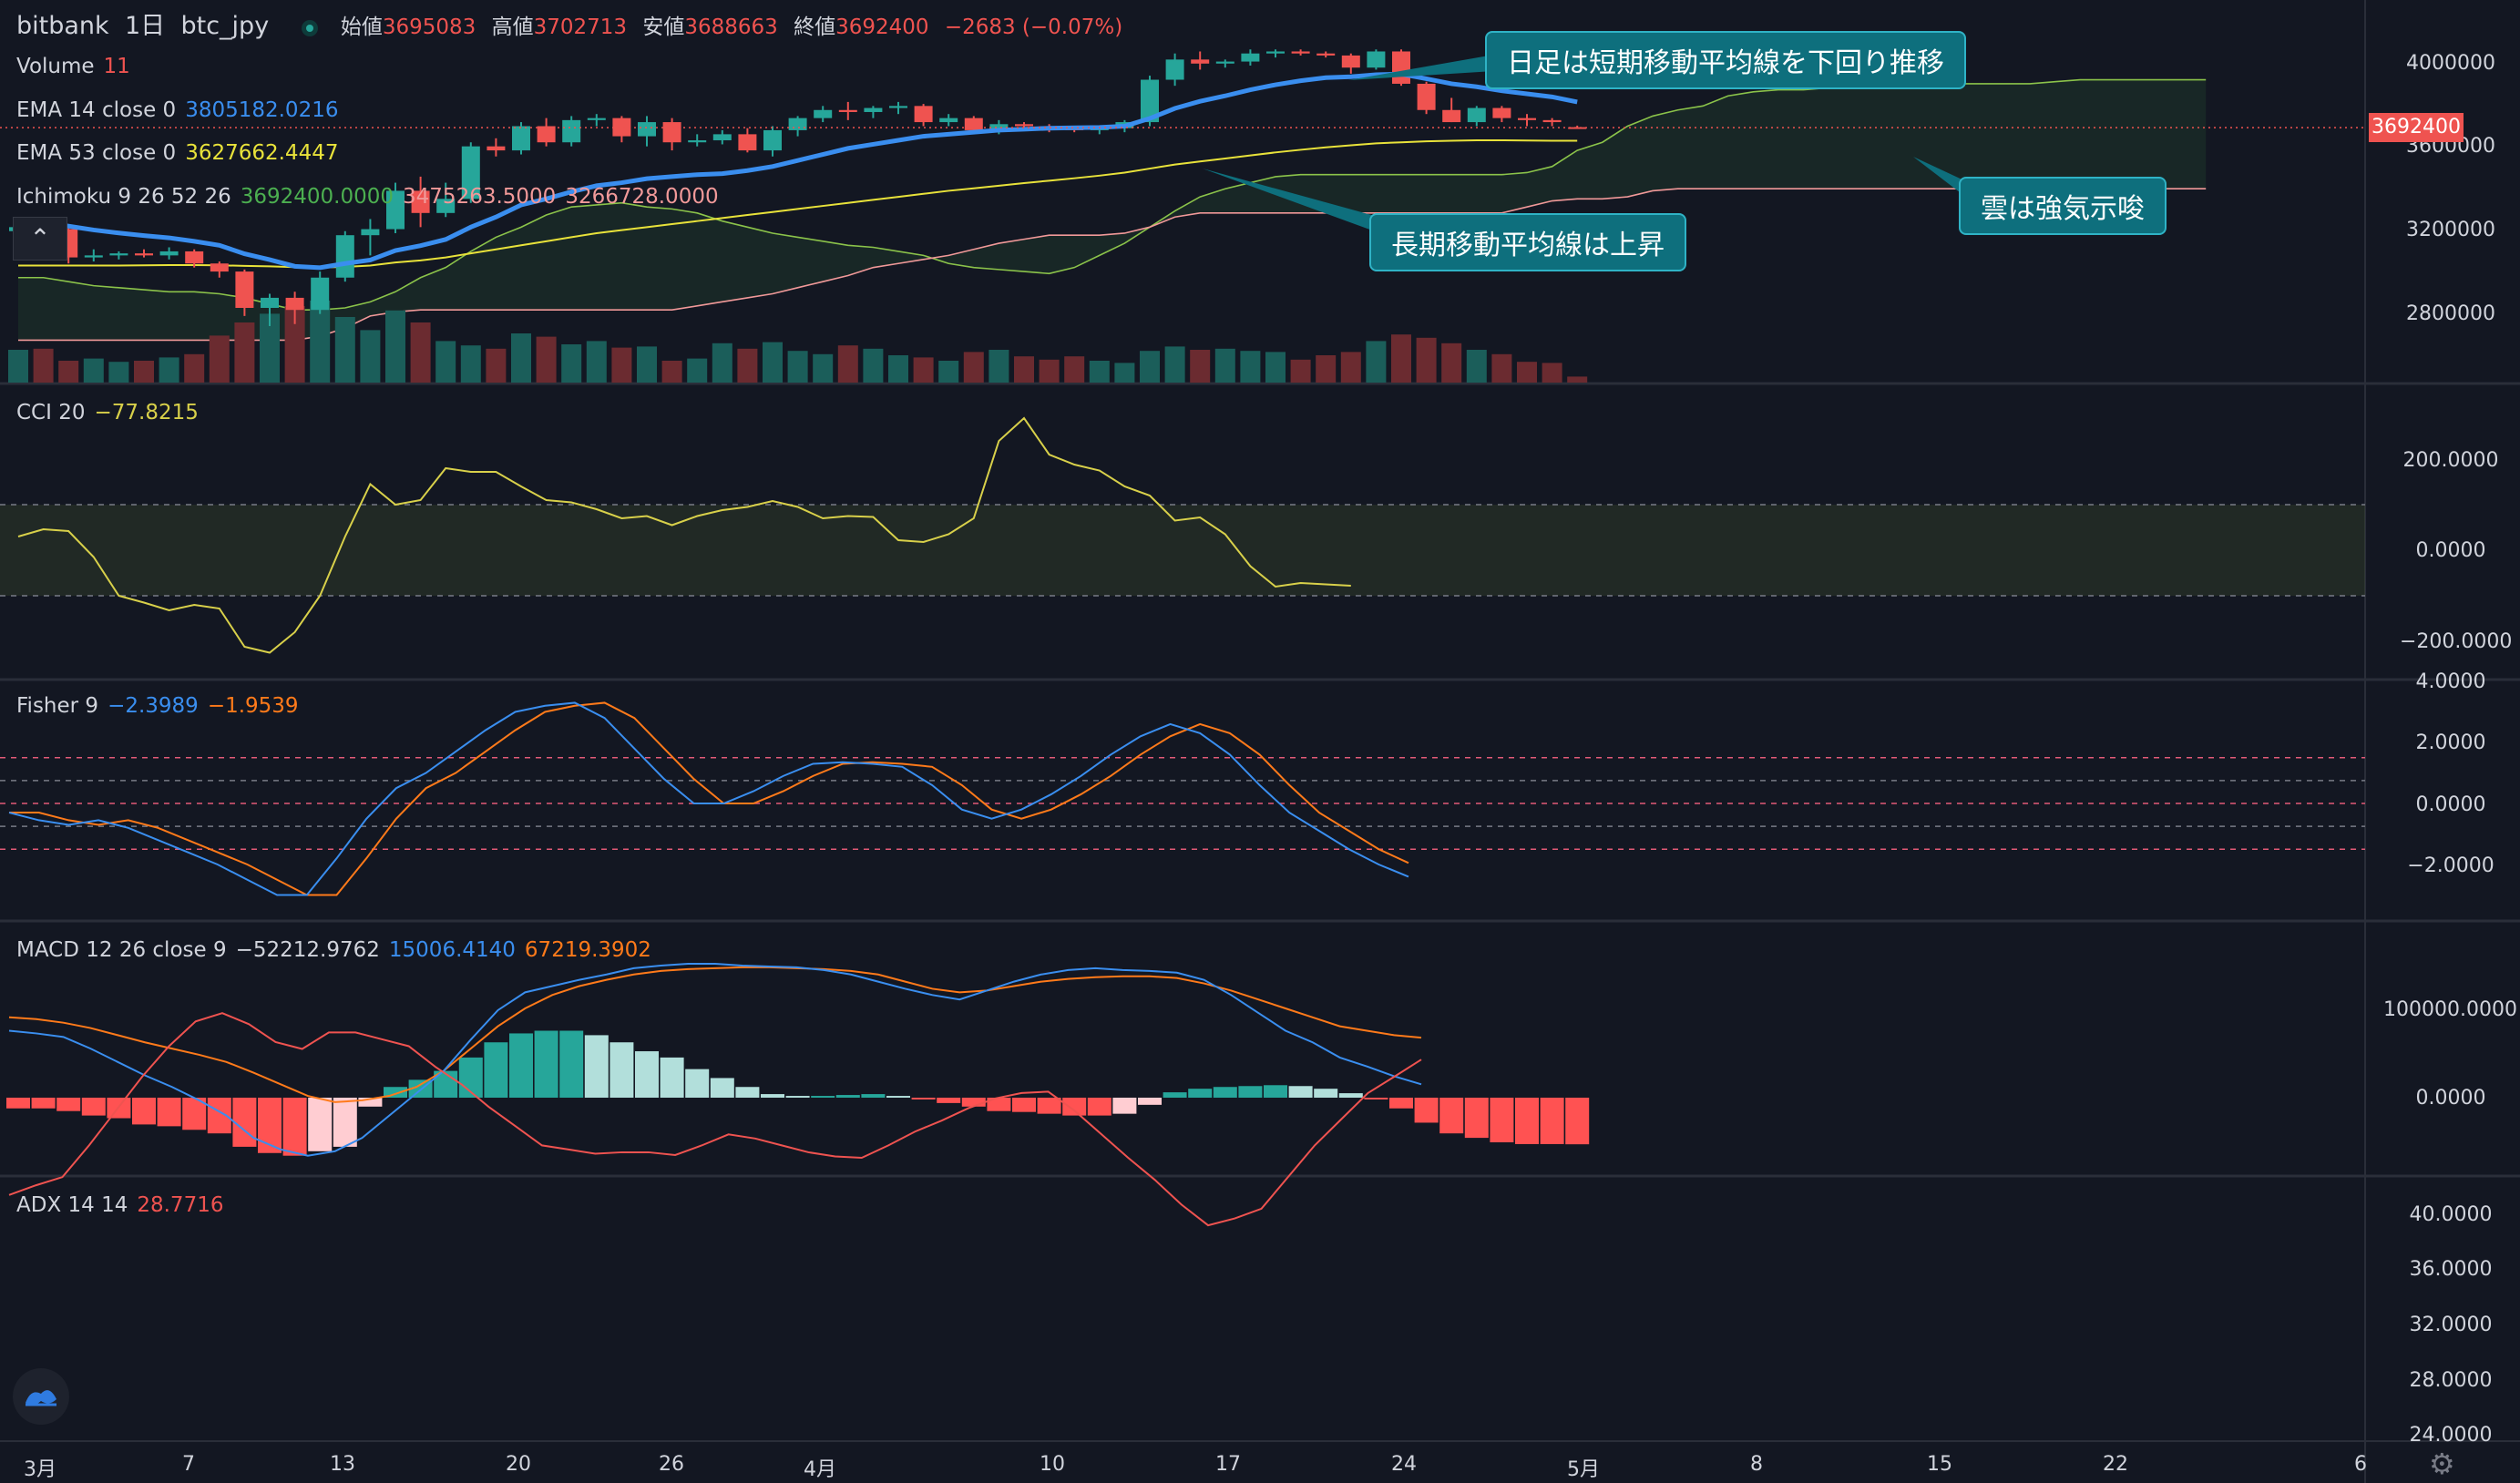 This screenshot has width=2520, height=1483. Describe the element at coordinates (2416, 127) in the screenshot. I see `last-price-tag: 3692400` at that location.